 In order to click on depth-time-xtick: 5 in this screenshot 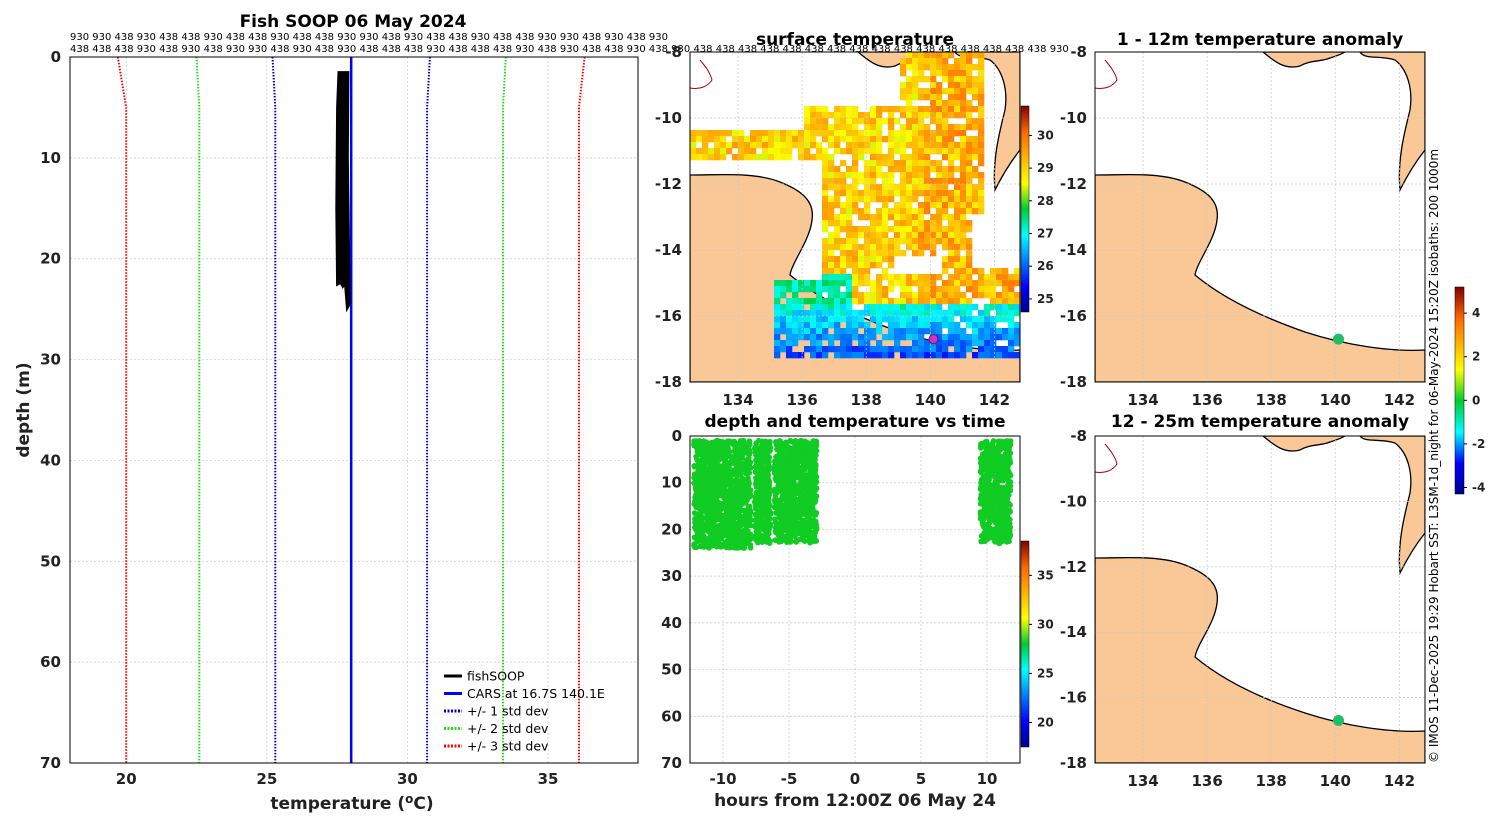, I will do `click(921, 779)`.